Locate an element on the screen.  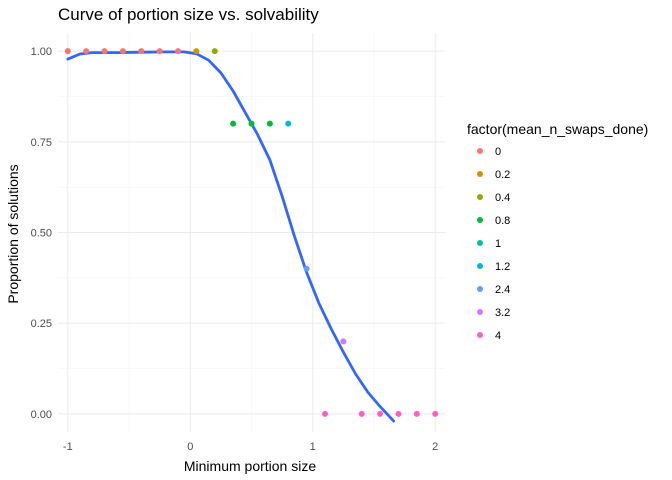
y-tick-label: 0.25 is located at coordinates (41, 324).